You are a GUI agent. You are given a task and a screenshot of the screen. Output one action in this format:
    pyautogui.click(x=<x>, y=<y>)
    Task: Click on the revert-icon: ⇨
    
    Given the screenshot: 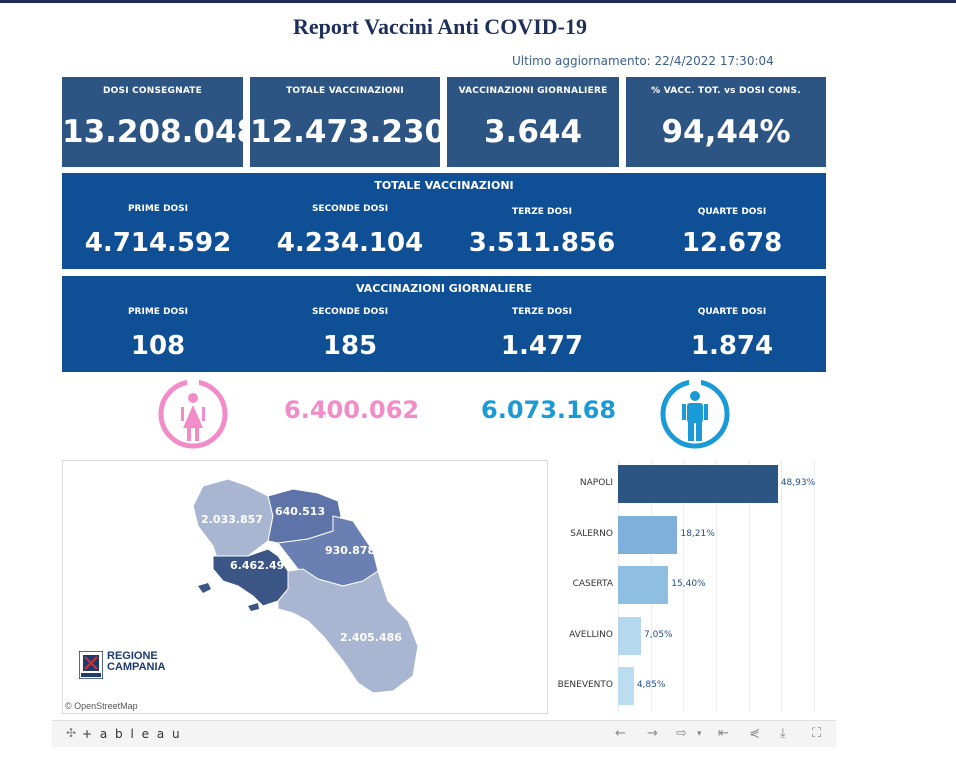 What is the action you would take?
    pyautogui.click(x=681, y=733)
    